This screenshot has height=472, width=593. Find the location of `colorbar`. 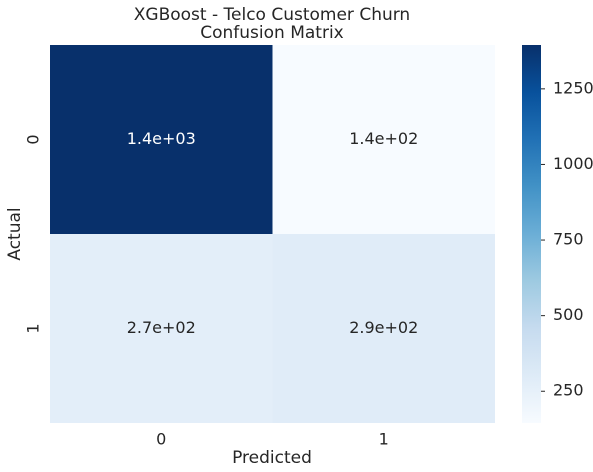

colorbar is located at coordinates (531, 234).